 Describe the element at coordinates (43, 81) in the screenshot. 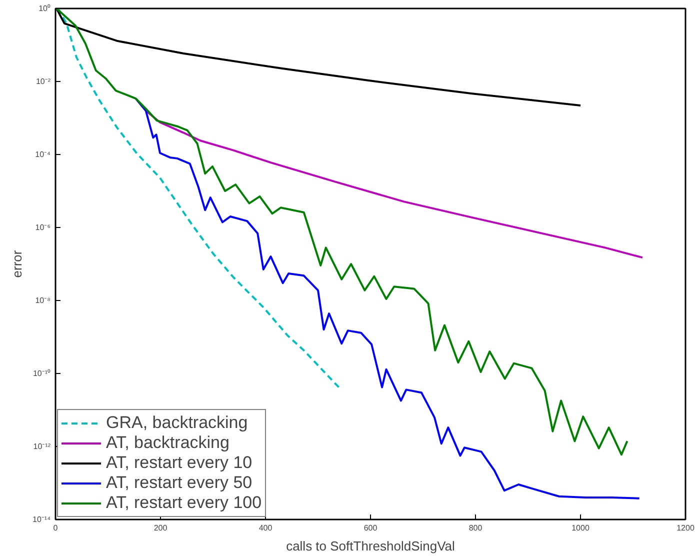

I see `y-tick-label: 10⁻²` at that location.